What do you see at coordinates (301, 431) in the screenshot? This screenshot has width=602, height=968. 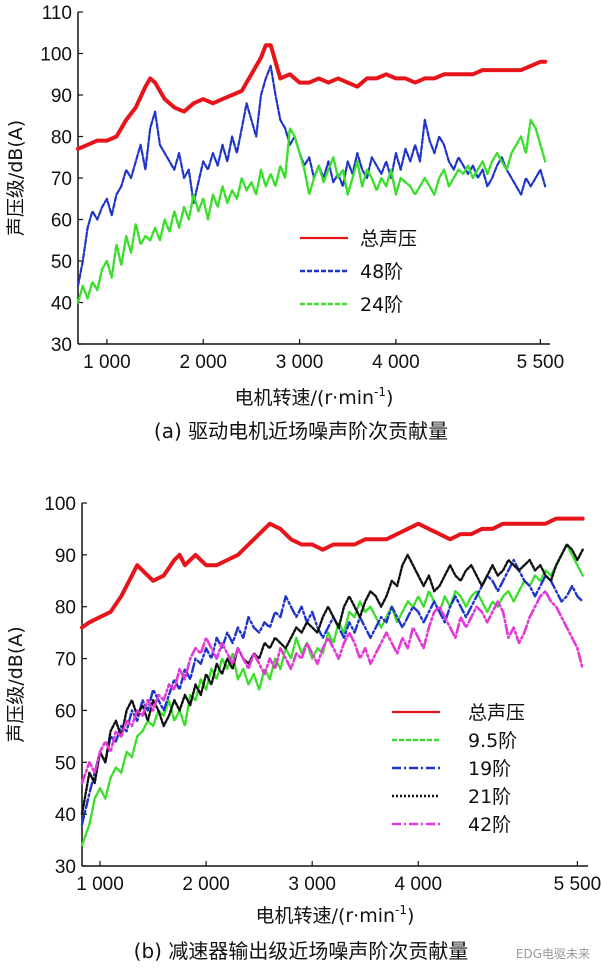 I see `chart-caption: (a) 驱动电机近场噪声阶次贡献量` at bounding box center [301, 431].